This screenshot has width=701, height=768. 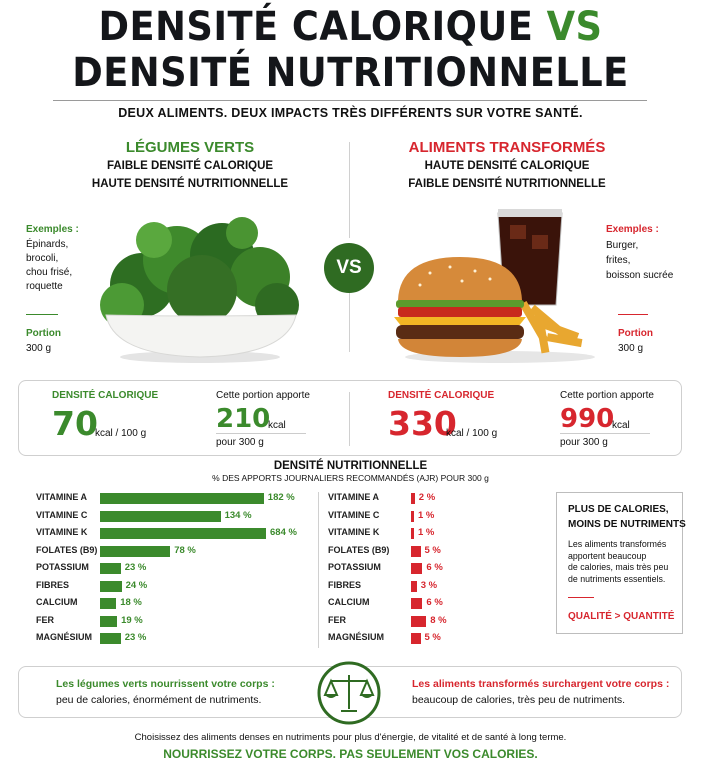 I want to click on right-heading: ALIMENTS TRANSFORMÉS, so click(x=507, y=147).